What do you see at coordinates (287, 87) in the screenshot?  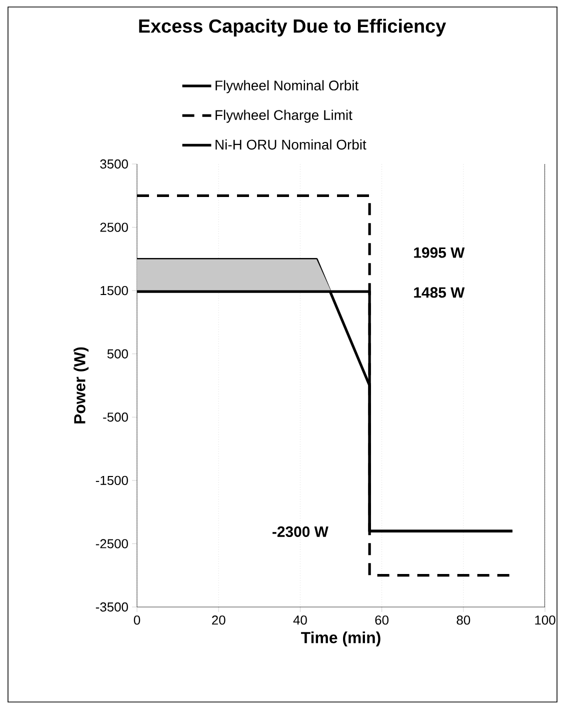 I see `legend-label: Flywheel Nominal Orbit` at bounding box center [287, 87].